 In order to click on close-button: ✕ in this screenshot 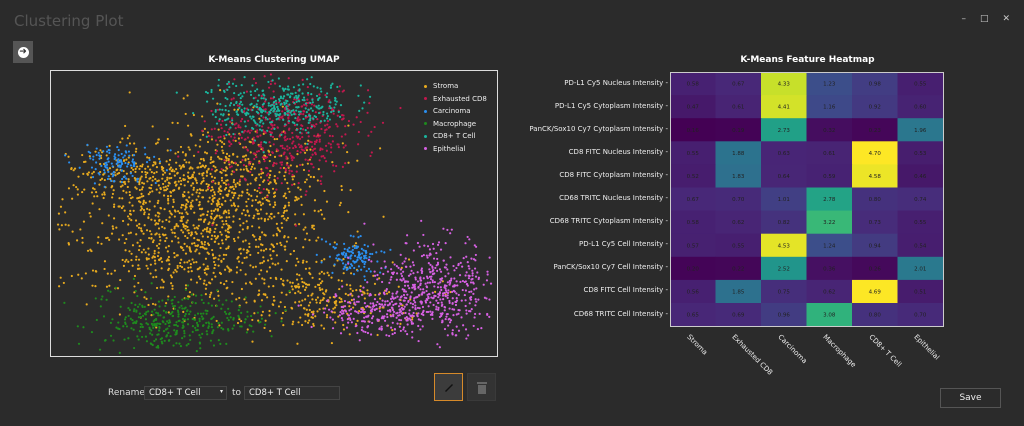, I will do `click(1006, 19)`.